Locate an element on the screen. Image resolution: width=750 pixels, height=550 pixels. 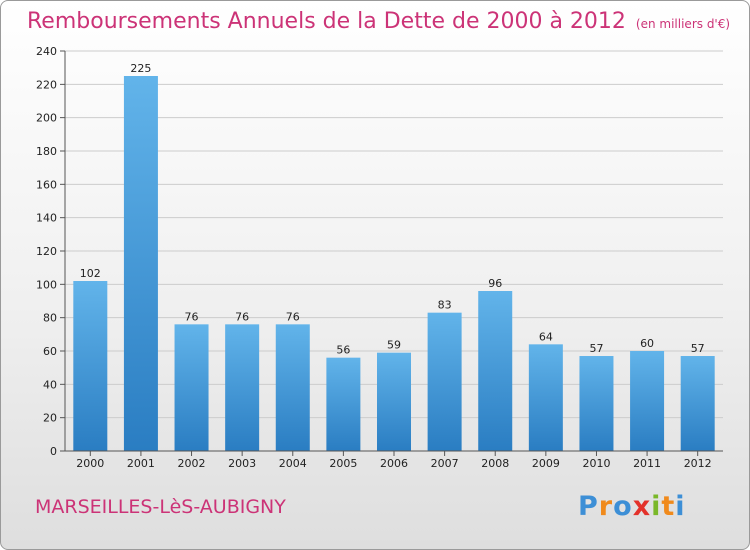
data-label: 56 is located at coordinates (343, 350).